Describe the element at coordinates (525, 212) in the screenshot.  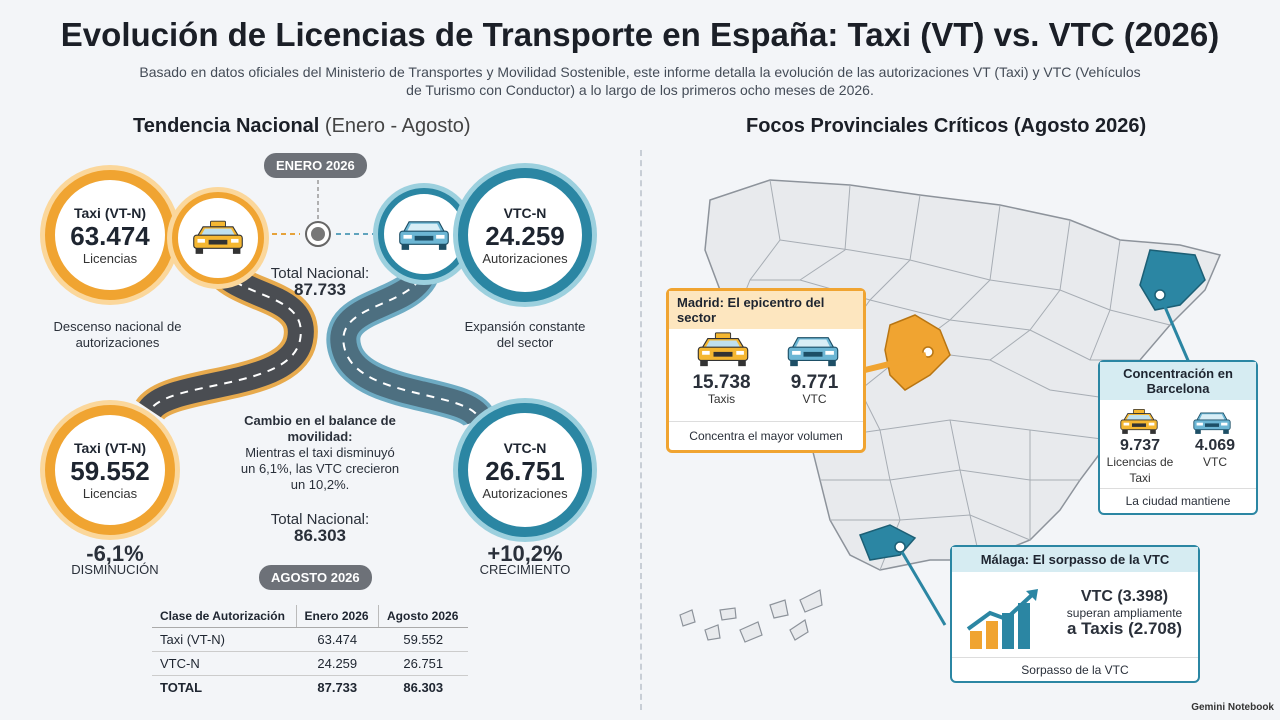
I see `vtc-january-label: VTC-N` at that location.